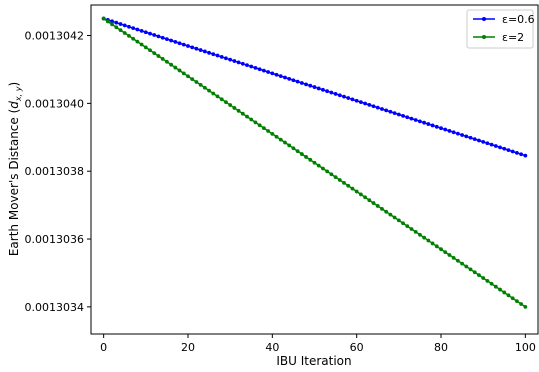  What do you see at coordinates (188, 347) in the screenshot?
I see `x-tick-label: 20` at bounding box center [188, 347].